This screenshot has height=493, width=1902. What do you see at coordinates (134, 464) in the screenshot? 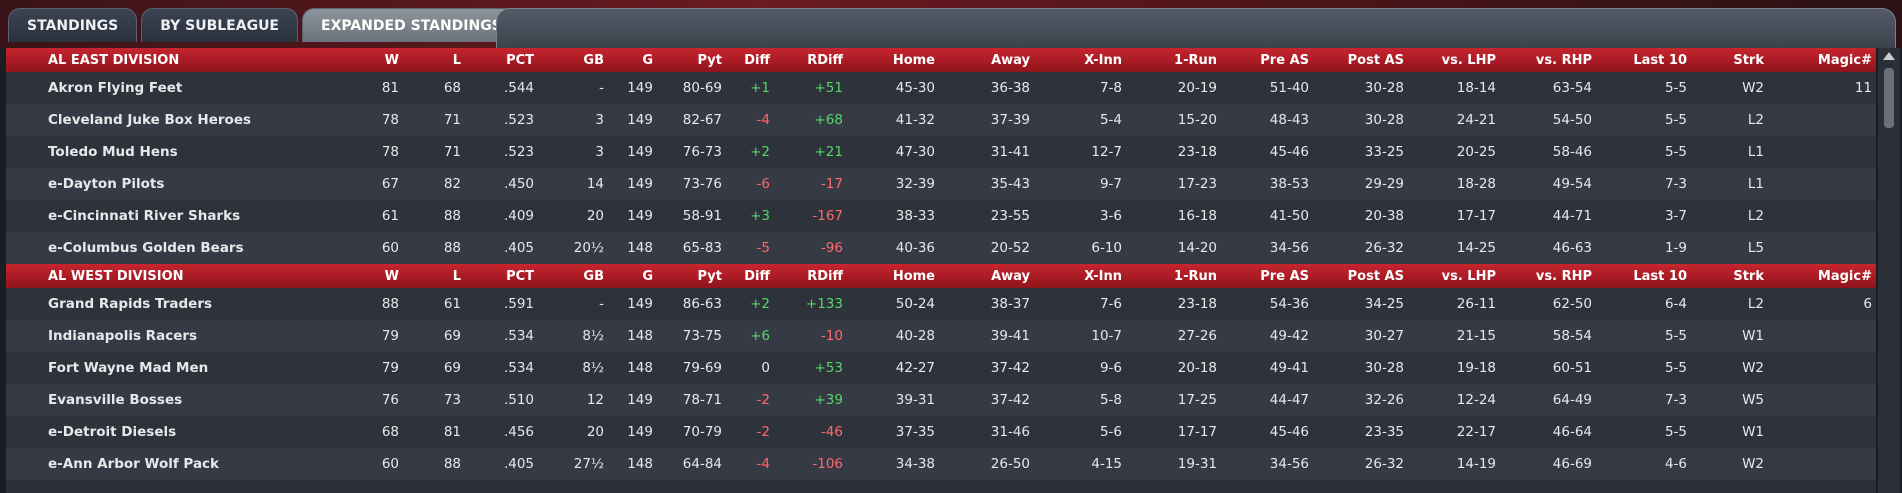
I see `team-name: e-Ann Arbor Wolf Pack` at bounding box center [134, 464].